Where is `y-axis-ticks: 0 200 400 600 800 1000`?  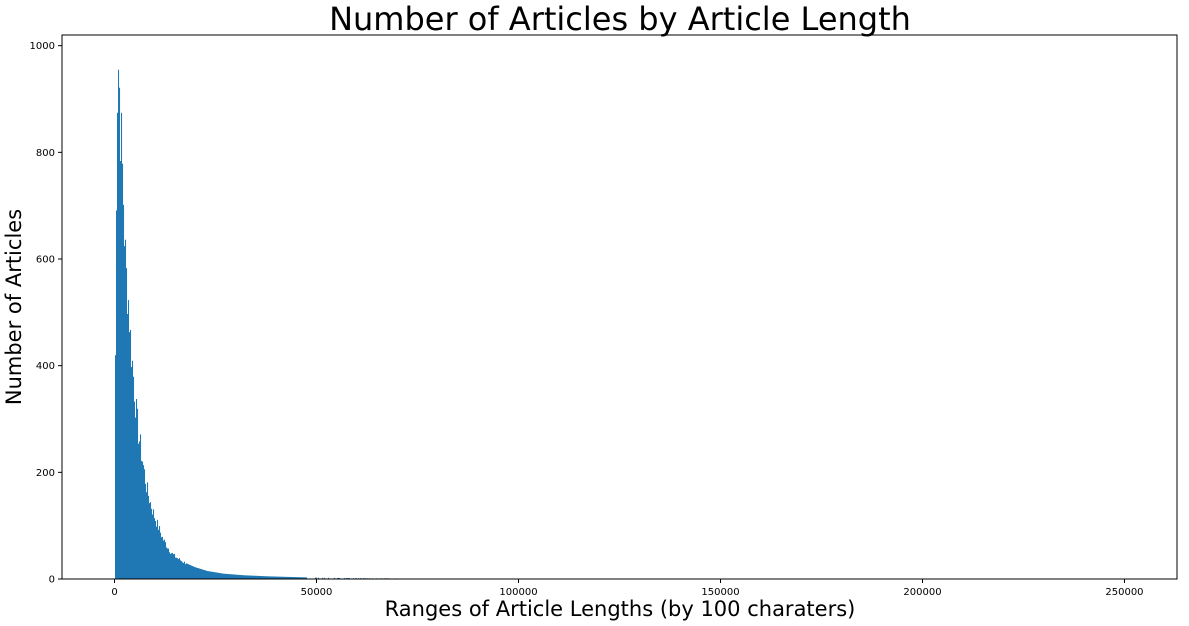 y-axis-ticks: 0 200 400 600 800 1000 is located at coordinates (46, 313).